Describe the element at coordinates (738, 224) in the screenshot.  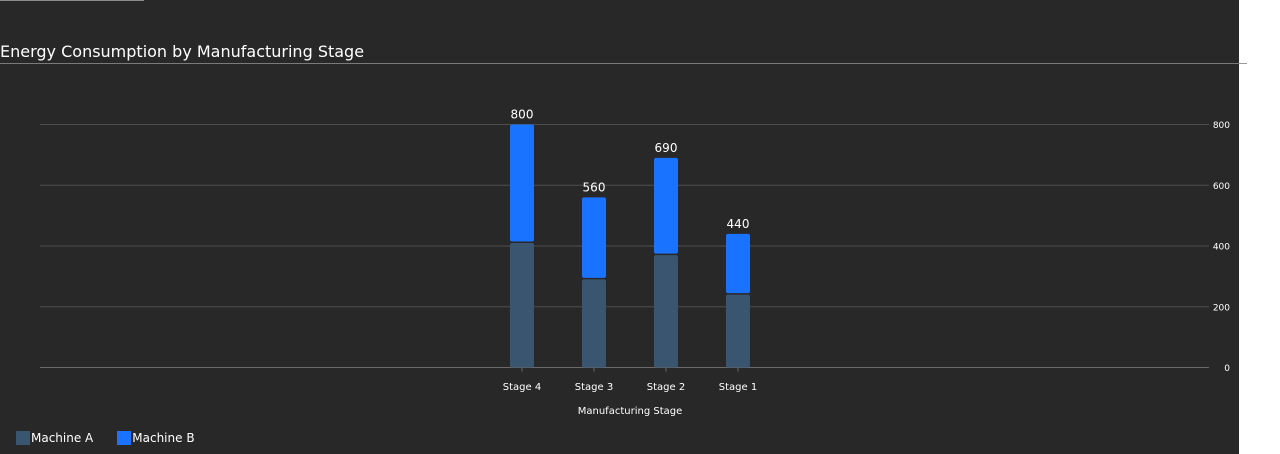
I see `bar-total-label: 440` at that location.